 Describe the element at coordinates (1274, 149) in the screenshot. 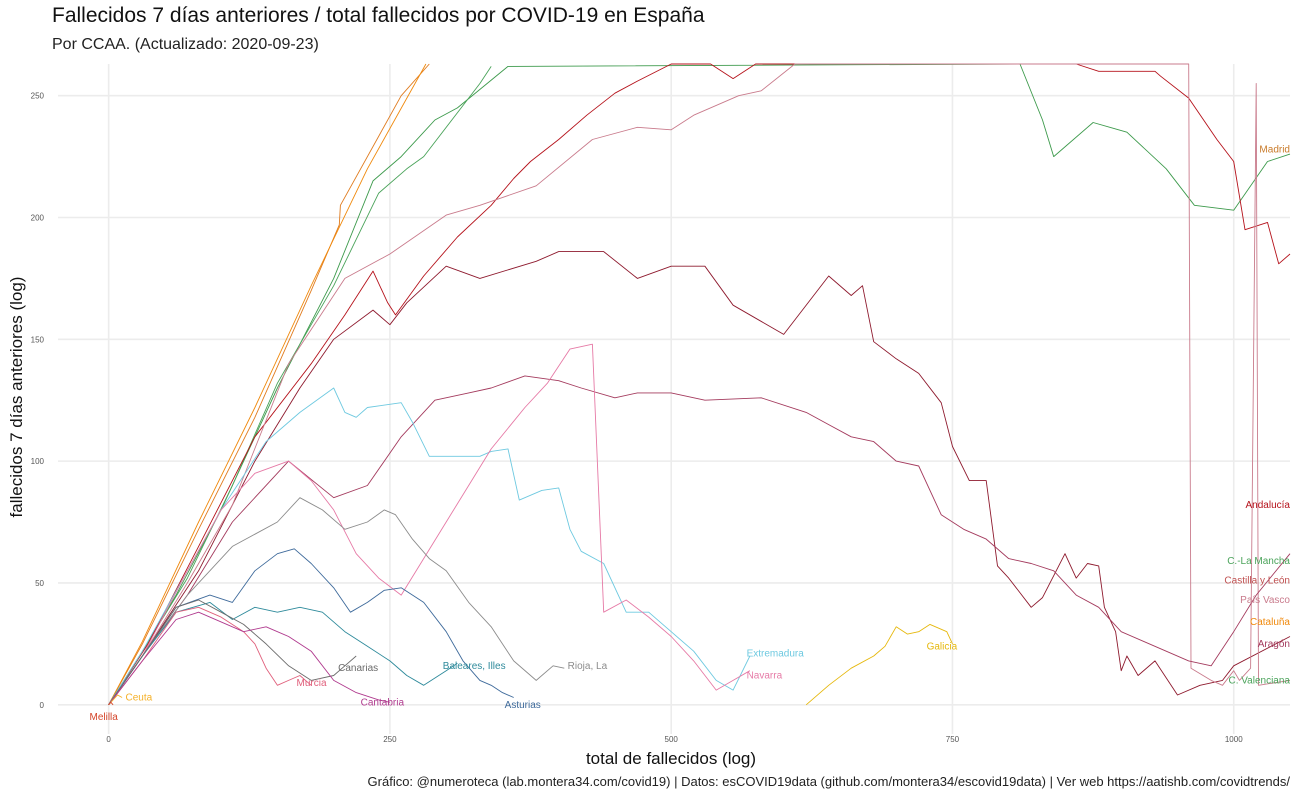

I see `series-label-madrid: Madrid` at that location.